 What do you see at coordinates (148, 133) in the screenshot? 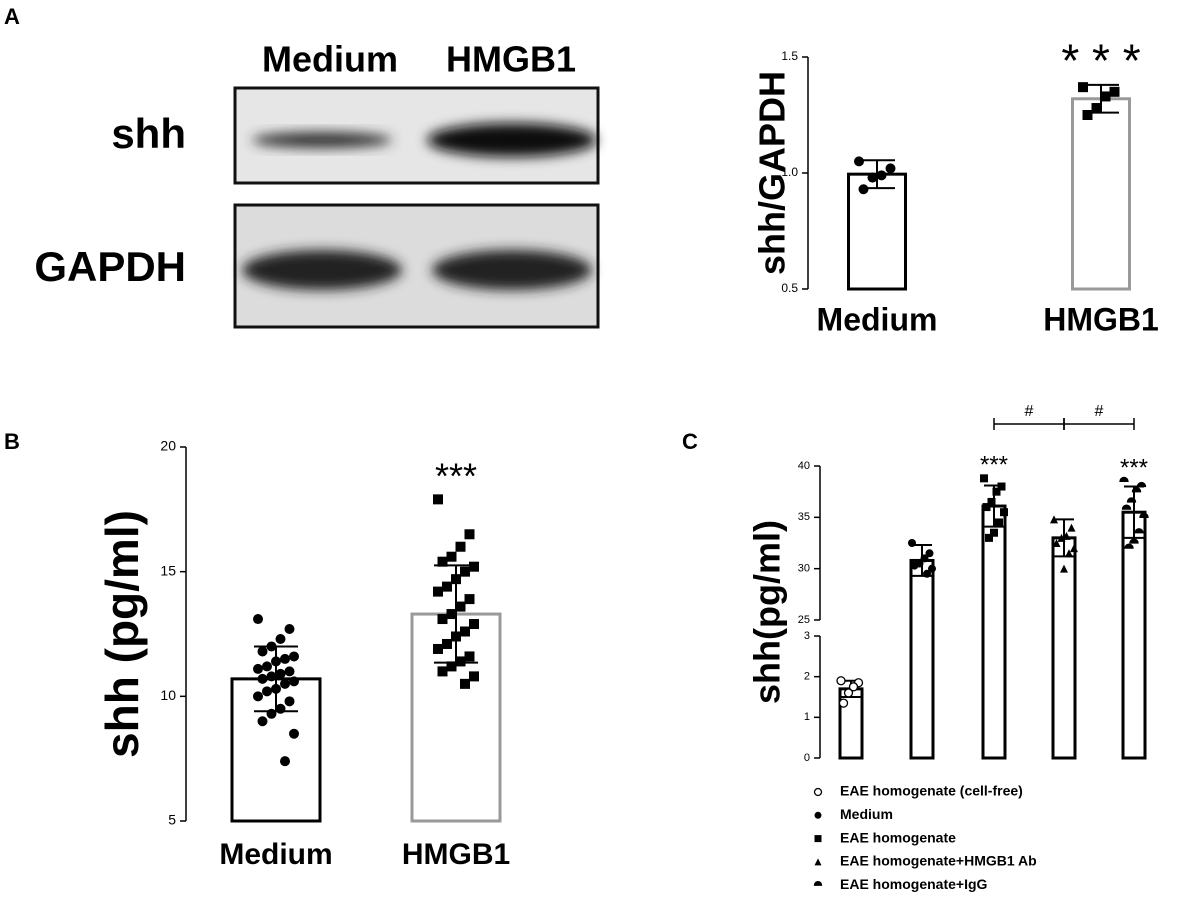
I see `row-label: shh` at bounding box center [148, 133].